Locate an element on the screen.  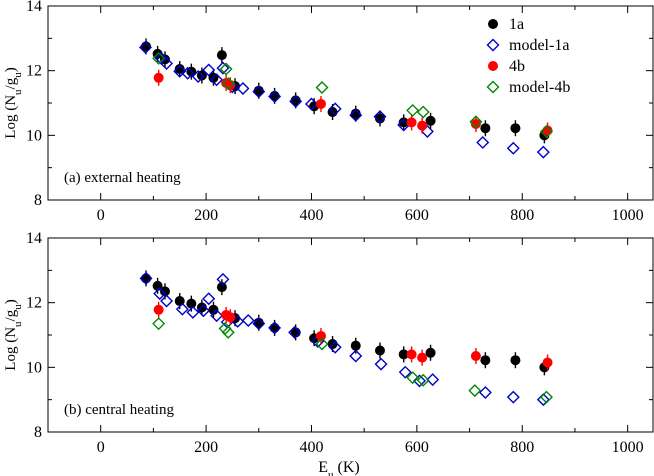
panel-label: (a) external heating is located at coordinates (122, 178).